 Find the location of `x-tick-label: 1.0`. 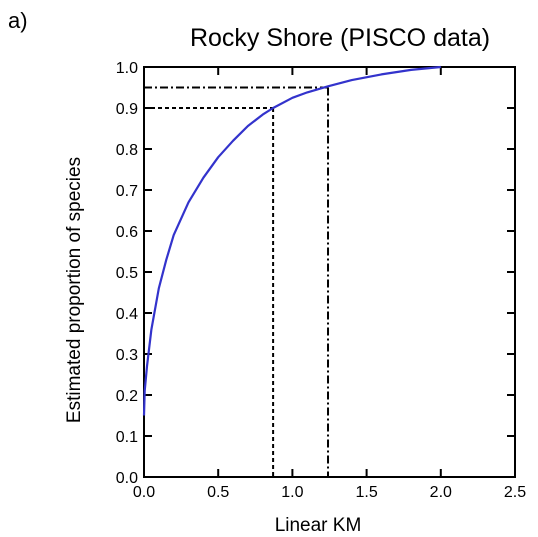

x-tick-label: 1.0 is located at coordinates (292, 492).